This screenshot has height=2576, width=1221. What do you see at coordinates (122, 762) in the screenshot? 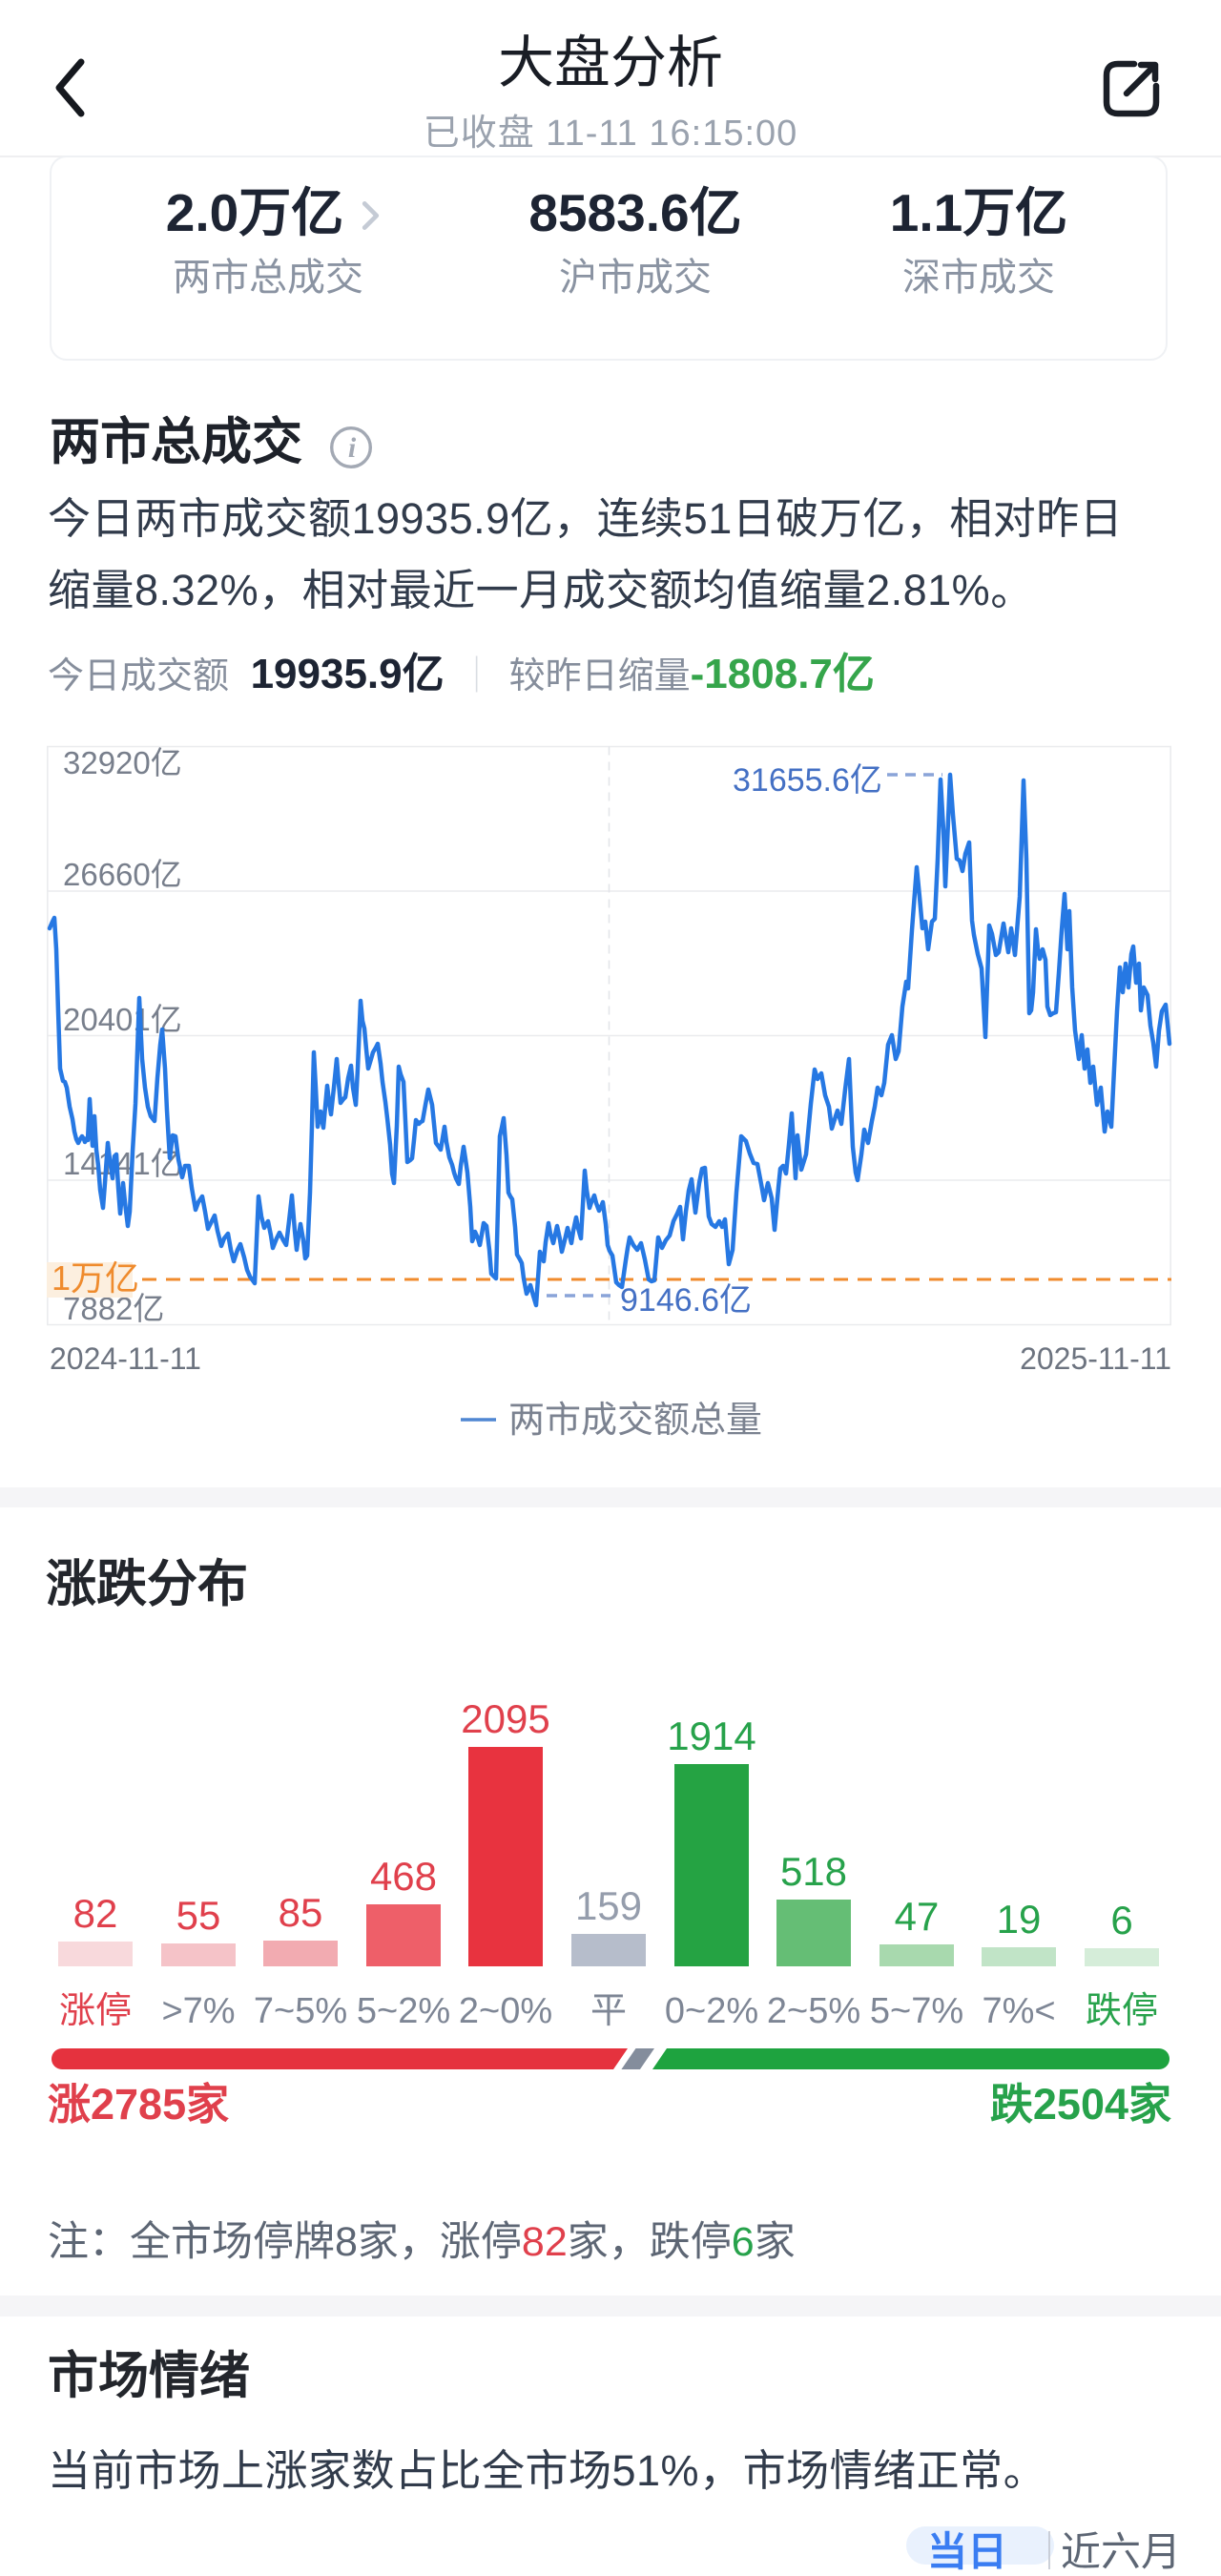
I see `svg-text: 32920亿` at bounding box center [122, 762].